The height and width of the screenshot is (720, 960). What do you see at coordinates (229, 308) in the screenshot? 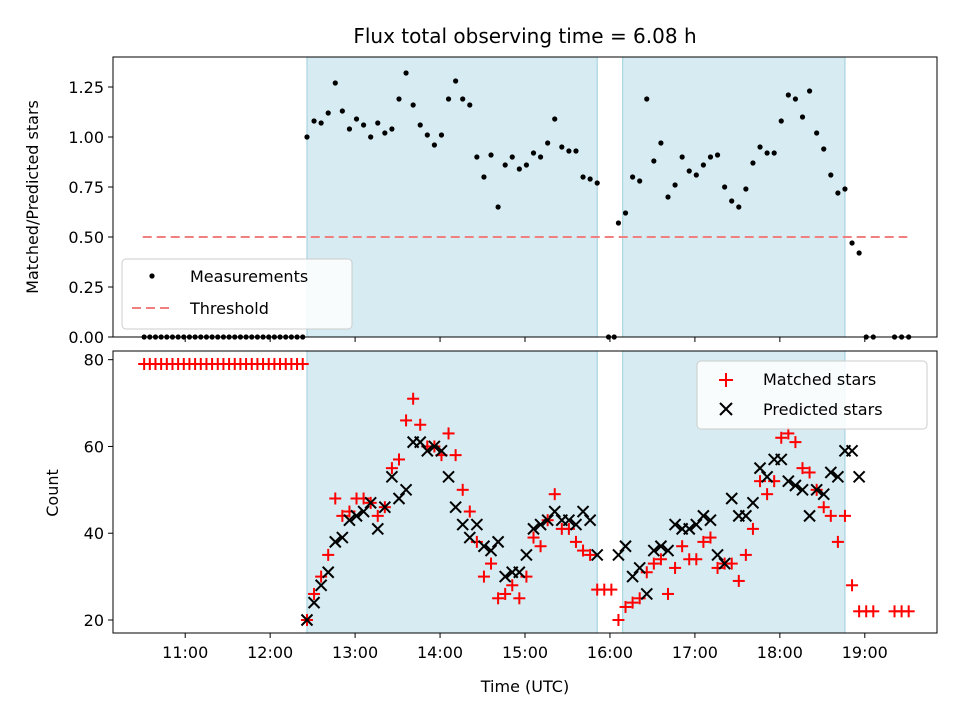
I see `legend-label-threshold: Threshold` at bounding box center [229, 308].